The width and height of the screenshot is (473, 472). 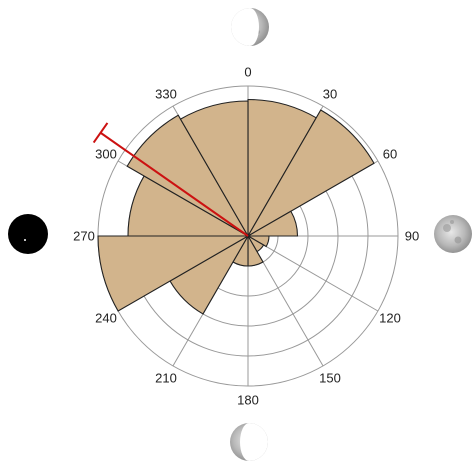 I want to click on angle-tick-150: 150, so click(x=330, y=378).